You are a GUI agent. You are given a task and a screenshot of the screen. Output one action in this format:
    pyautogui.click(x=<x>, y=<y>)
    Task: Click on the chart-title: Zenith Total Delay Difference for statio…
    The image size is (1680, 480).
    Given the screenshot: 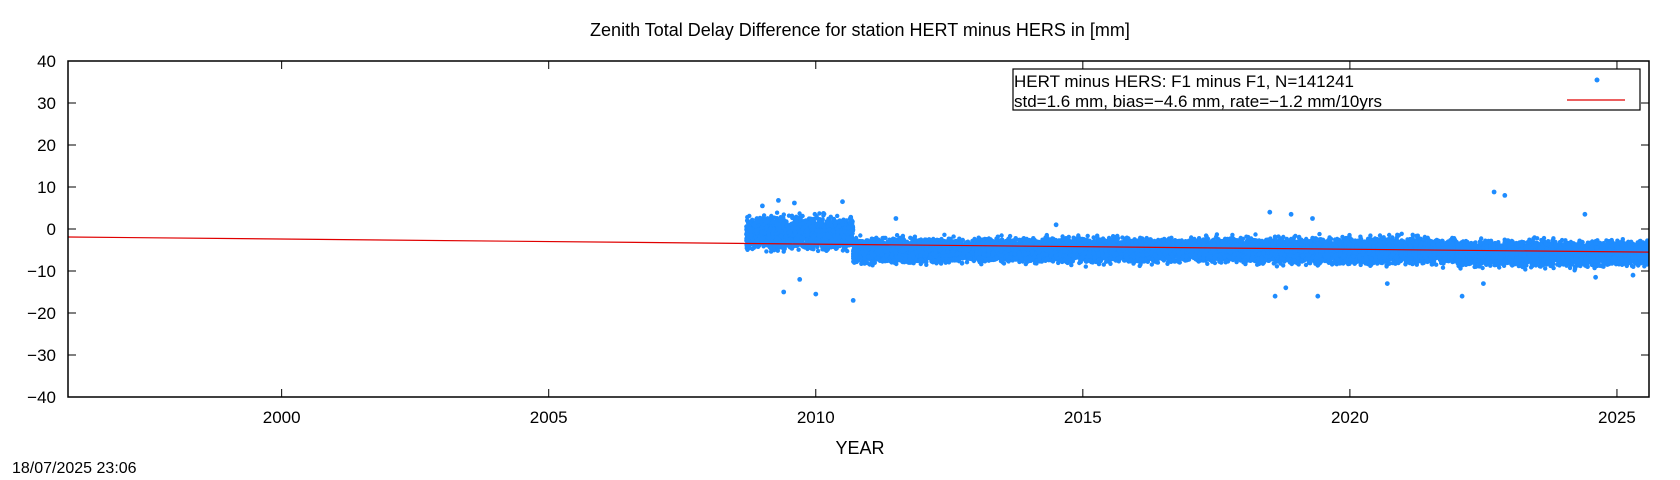 What is the action you would take?
    pyautogui.click(x=860, y=30)
    